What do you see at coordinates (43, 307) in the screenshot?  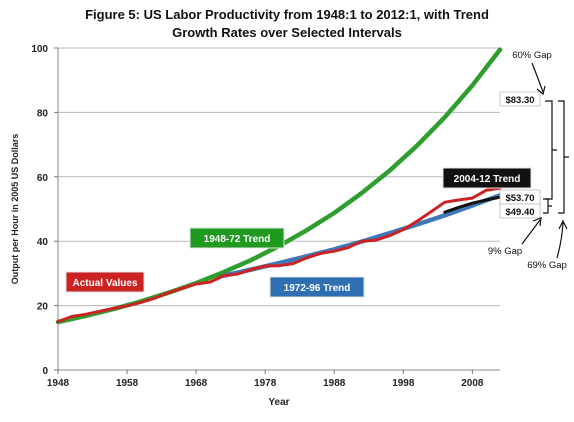 I see `y-tick-label: 20` at bounding box center [43, 307].